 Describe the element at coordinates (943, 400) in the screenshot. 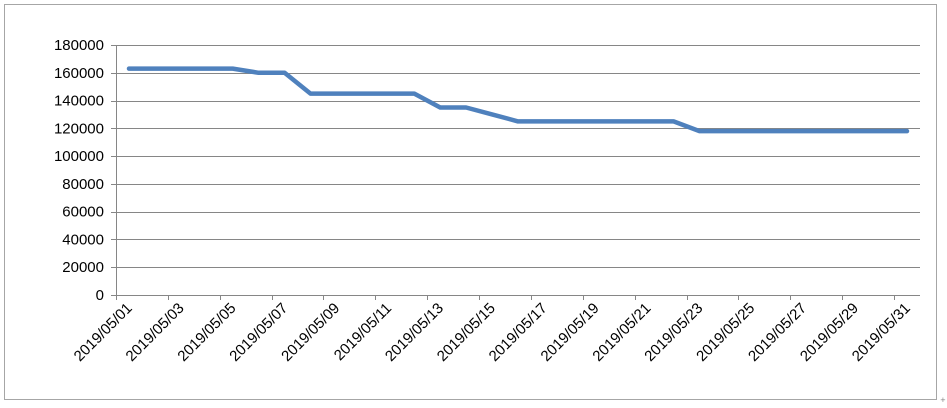

I see `corner-mark: +` at that location.